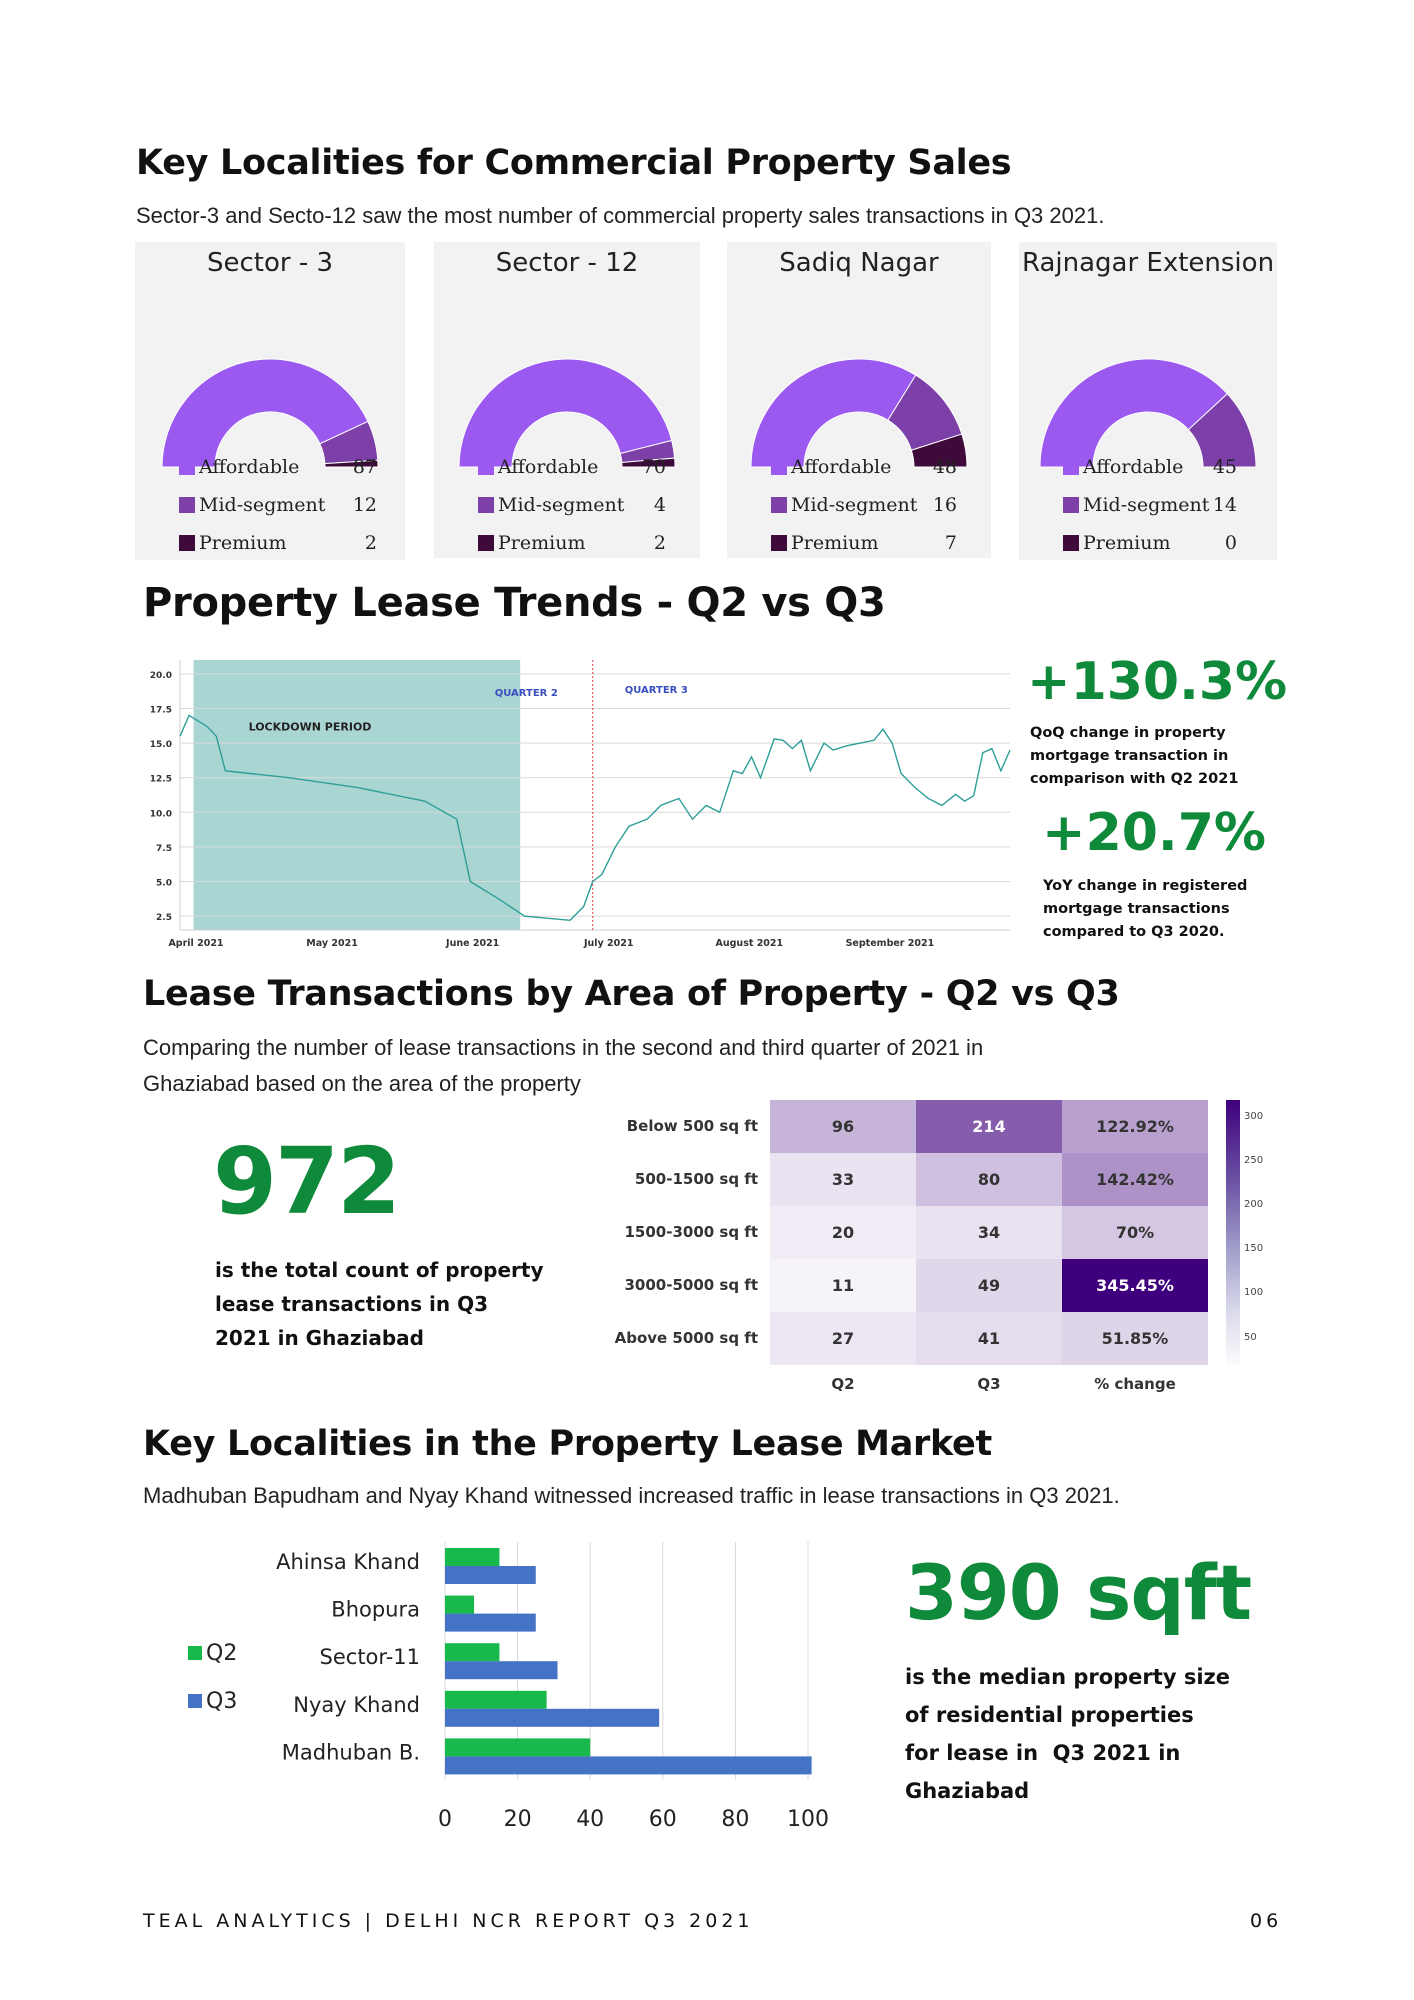  I want to click on category-label: Nyay Khand, so click(356, 1705).